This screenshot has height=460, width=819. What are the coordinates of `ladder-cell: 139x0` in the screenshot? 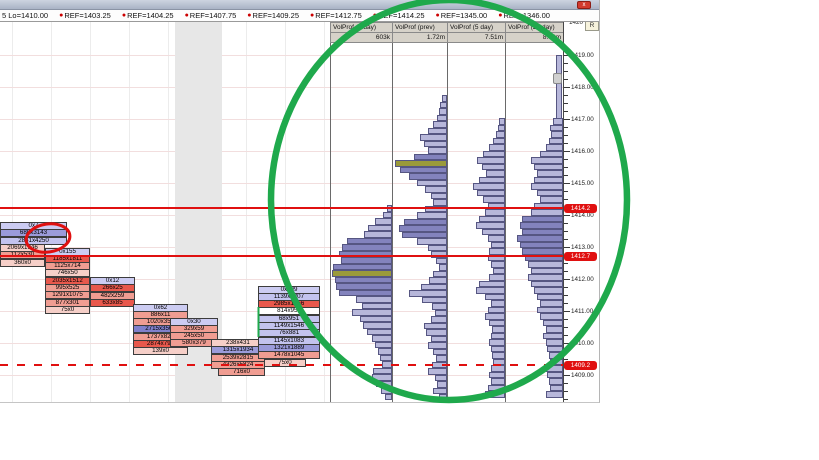 It's located at (160, 351).